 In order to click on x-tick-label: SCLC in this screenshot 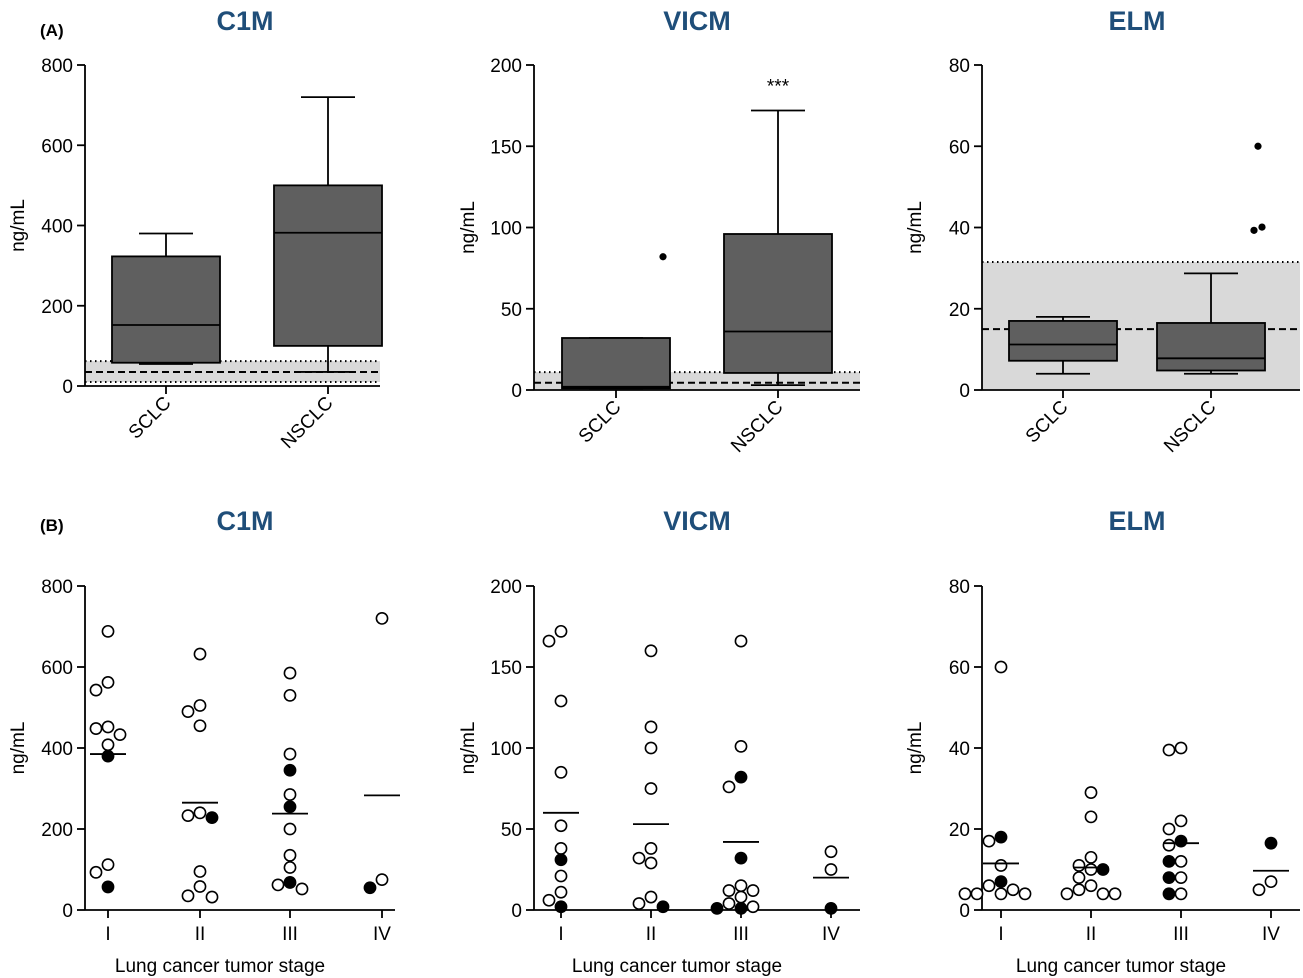, I will do `click(600, 422)`.